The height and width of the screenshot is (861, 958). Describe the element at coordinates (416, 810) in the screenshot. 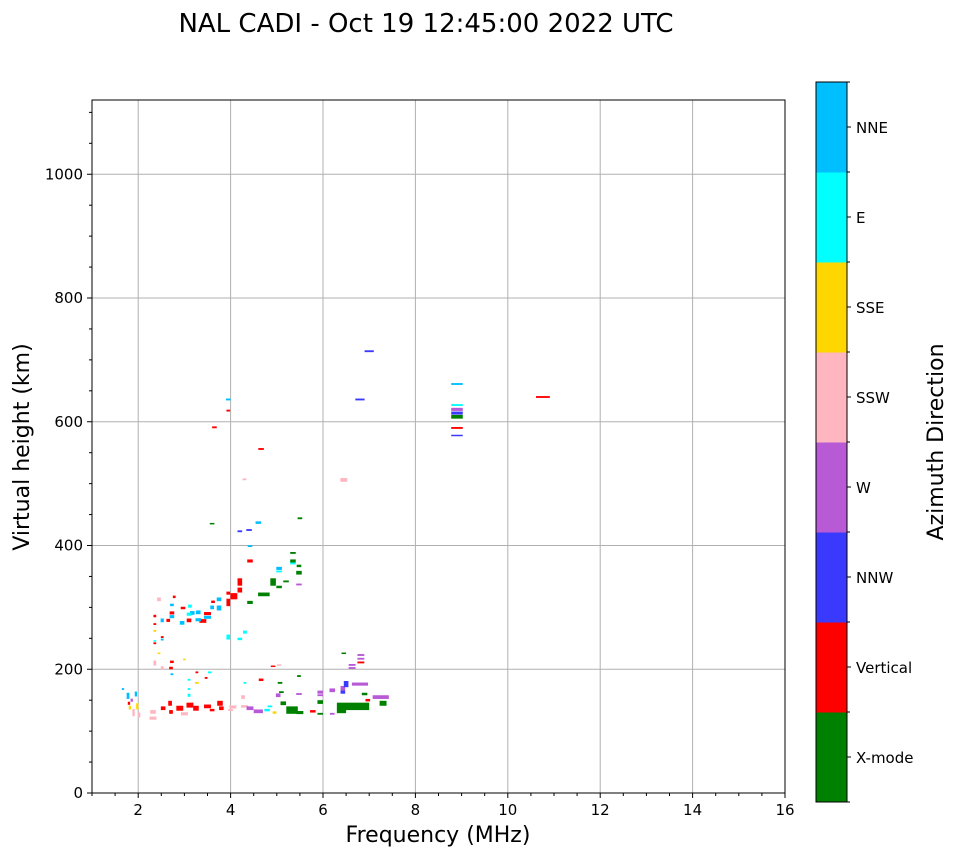

I see `x-tick-label: 8` at that location.